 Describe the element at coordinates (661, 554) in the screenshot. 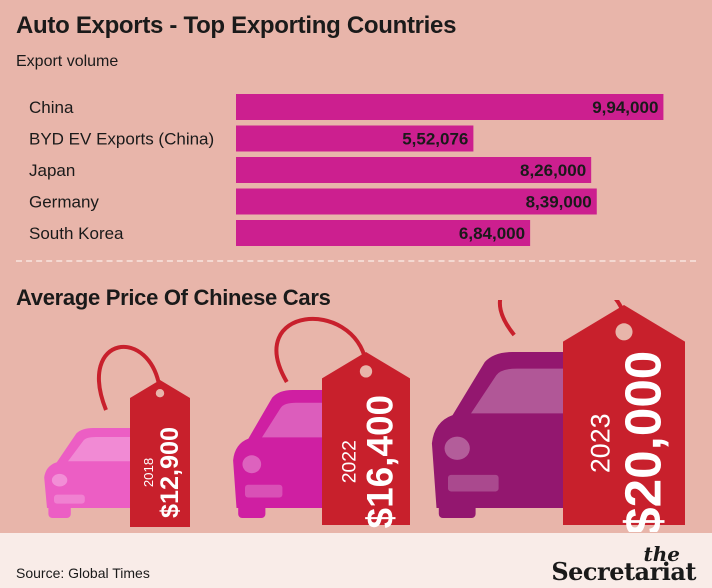

I see `brand-logo-the: the` at that location.